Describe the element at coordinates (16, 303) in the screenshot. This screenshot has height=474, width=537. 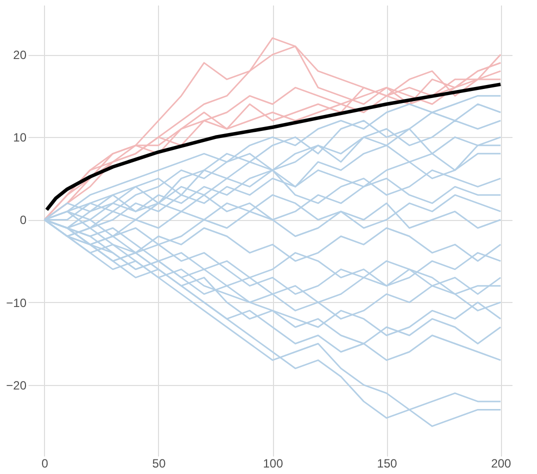
I see `y-tick-label: −10` at that location.